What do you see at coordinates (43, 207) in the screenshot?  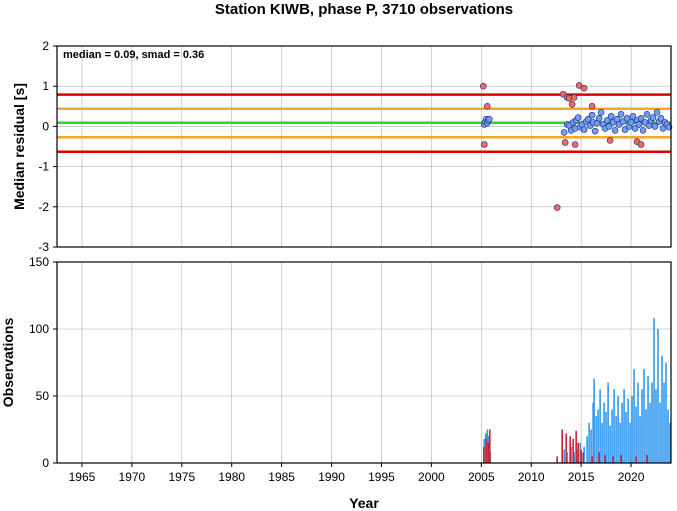 I see `residual-y-tick-label: -2` at bounding box center [43, 207].